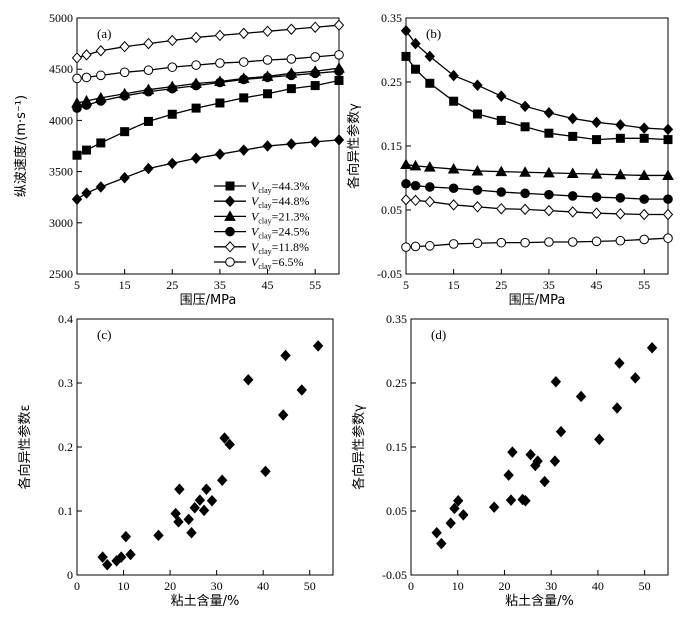  What do you see at coordinates (315, 285) in the screenshot?
I see `x-tick-label-a: 55` at bounding box center [315, 285].